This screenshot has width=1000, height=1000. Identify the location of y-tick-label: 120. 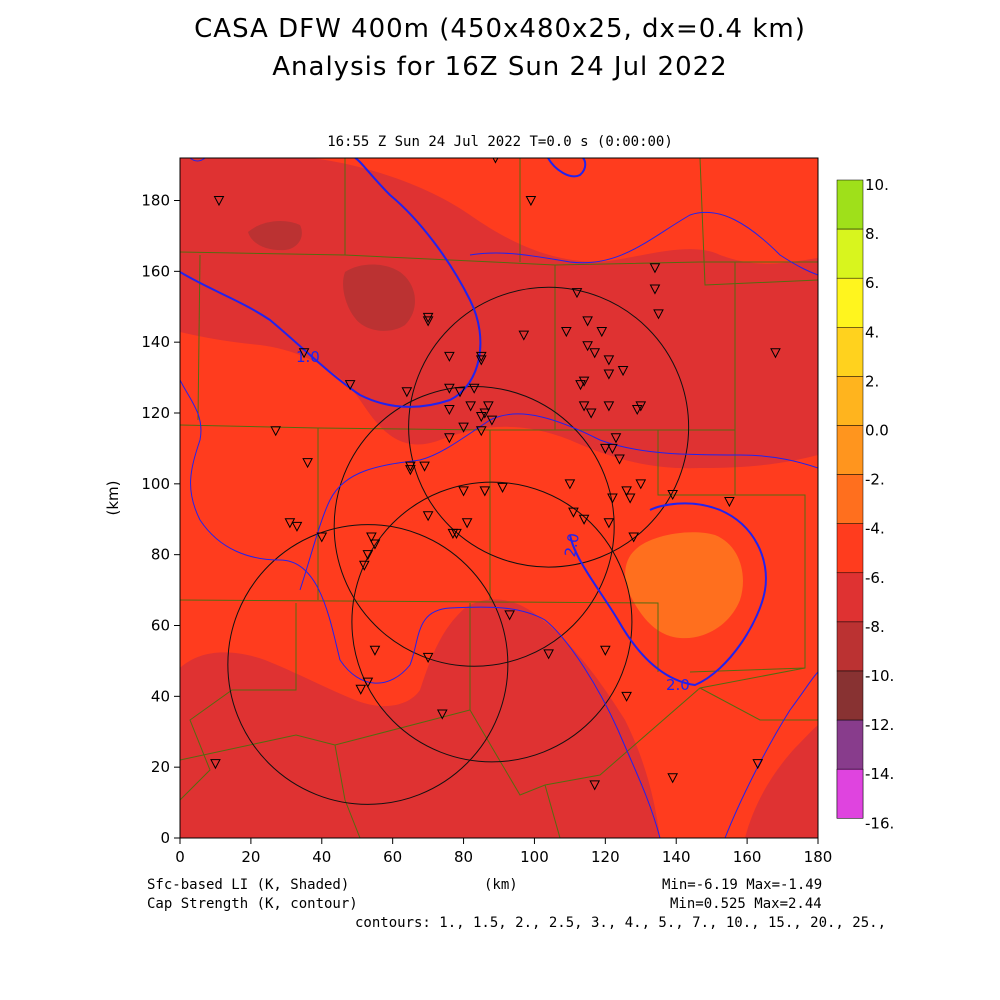
(155, 413).